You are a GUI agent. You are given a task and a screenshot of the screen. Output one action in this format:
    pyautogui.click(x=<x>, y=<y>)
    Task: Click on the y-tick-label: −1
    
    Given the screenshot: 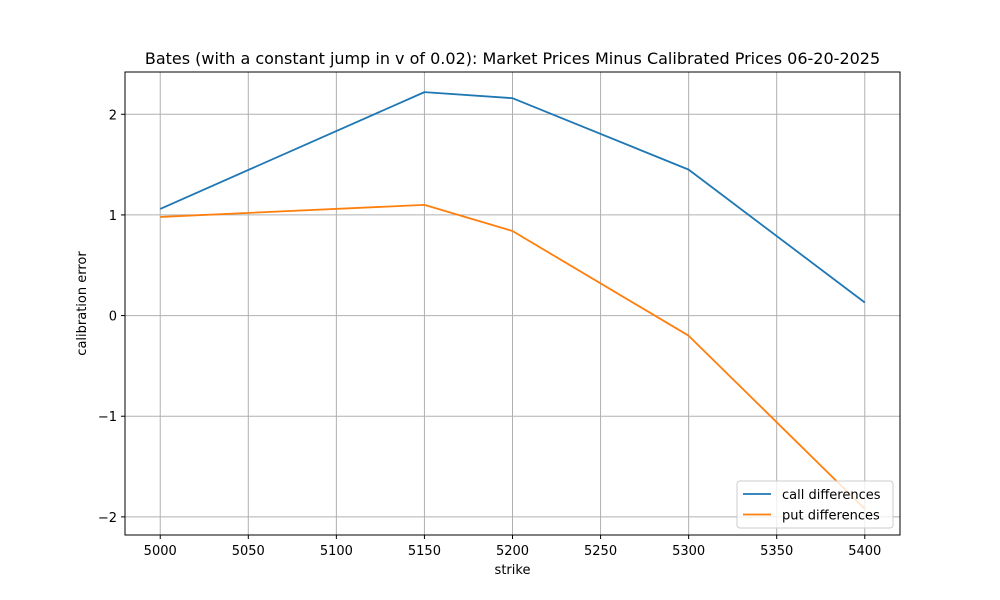 What is the action you would take?
    pyautogui.click(x=107, y=417)
    